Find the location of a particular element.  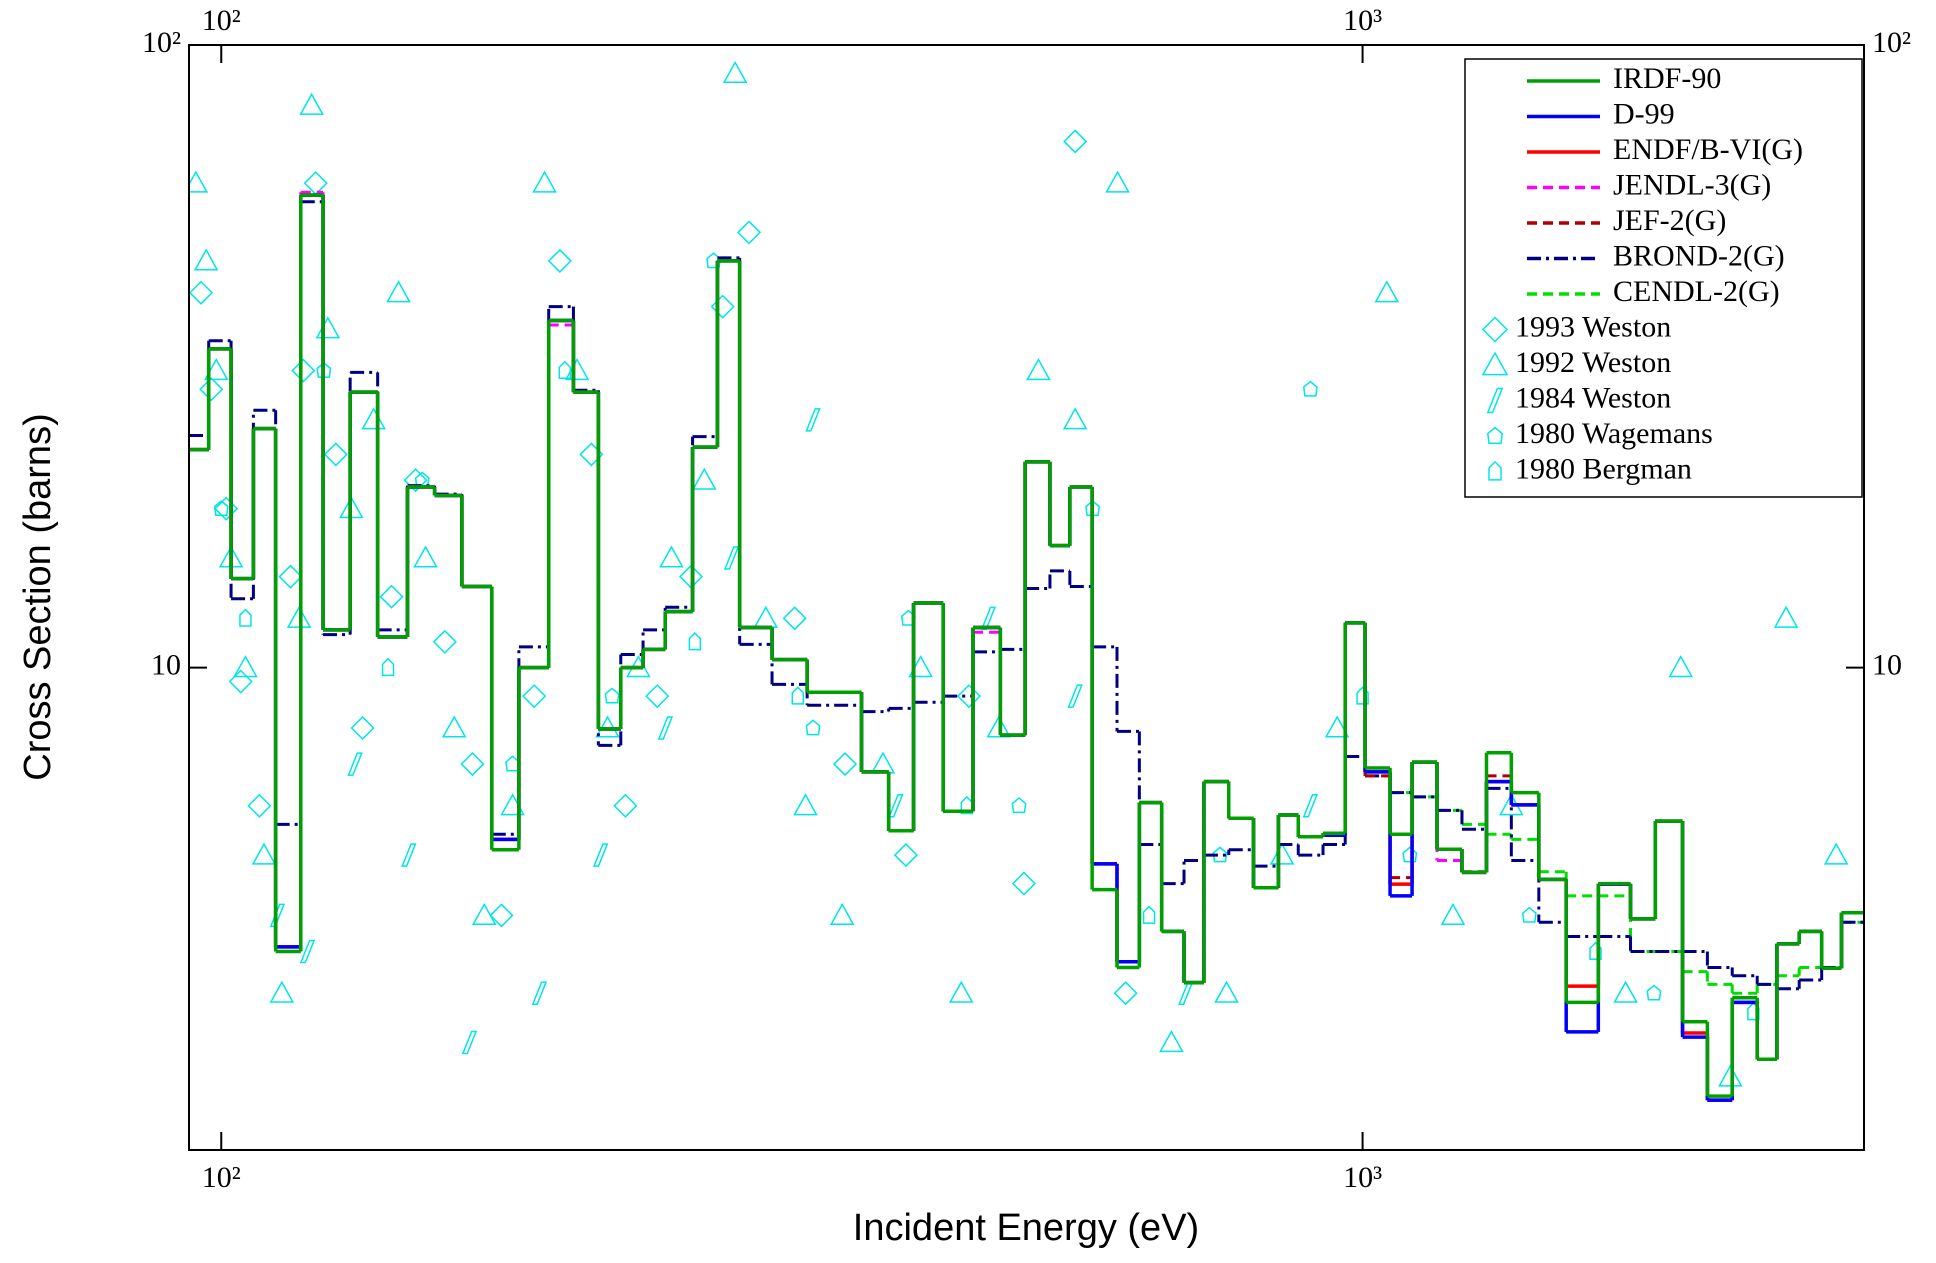

y-tick-label-right: 10² is located at coordinates (1891, 42).